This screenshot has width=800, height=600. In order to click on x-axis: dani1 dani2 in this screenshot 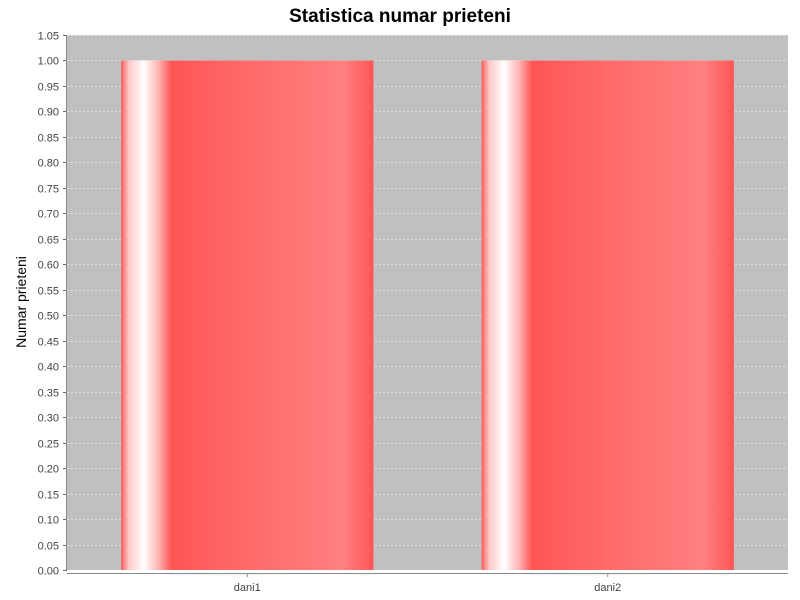, I will do `click(427, 583)`.